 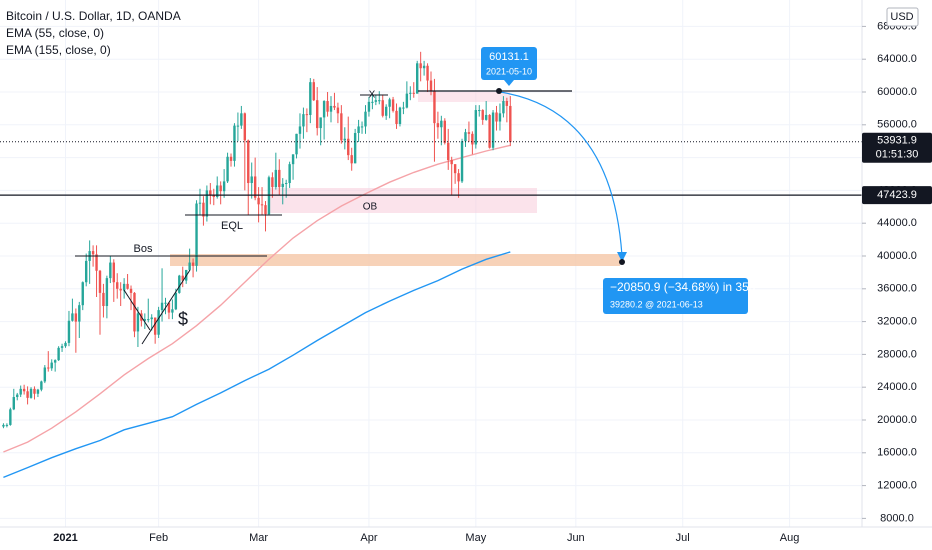 I want to click on horizontal-ray-box, so click(x=897, y=195).